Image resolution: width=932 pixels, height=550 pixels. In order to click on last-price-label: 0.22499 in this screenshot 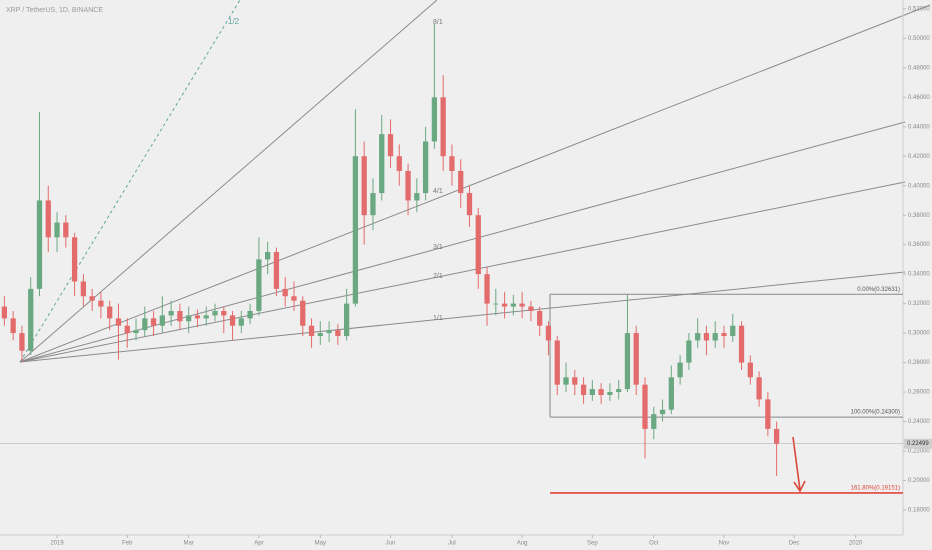, I will do `click(918, 444)`.